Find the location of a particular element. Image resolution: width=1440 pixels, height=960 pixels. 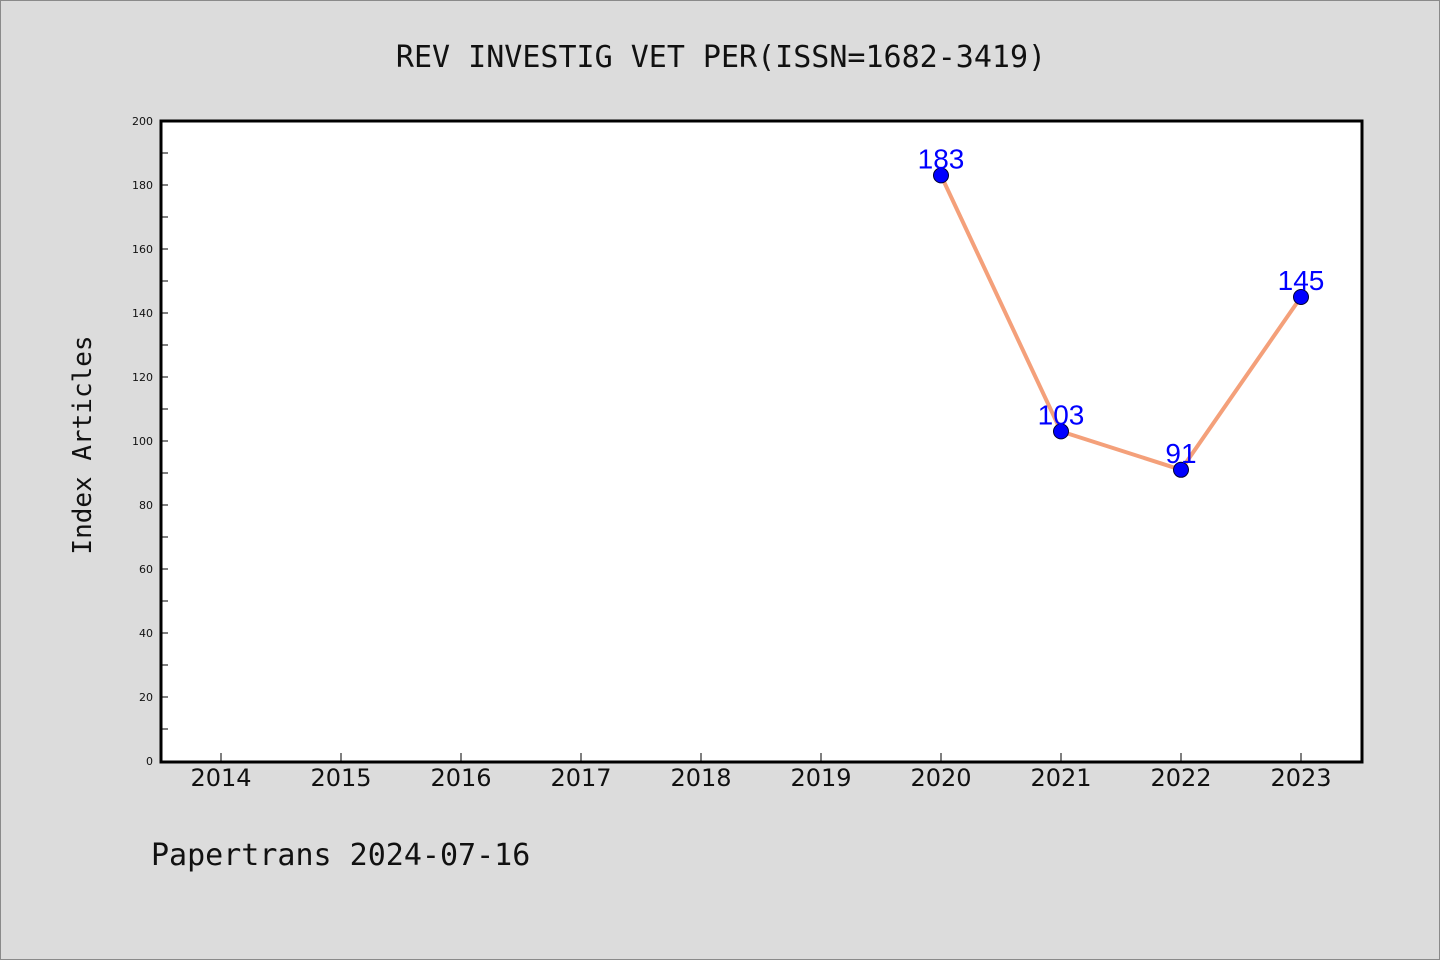

data-point-label: 103 is located at coordinates (1061, 414).